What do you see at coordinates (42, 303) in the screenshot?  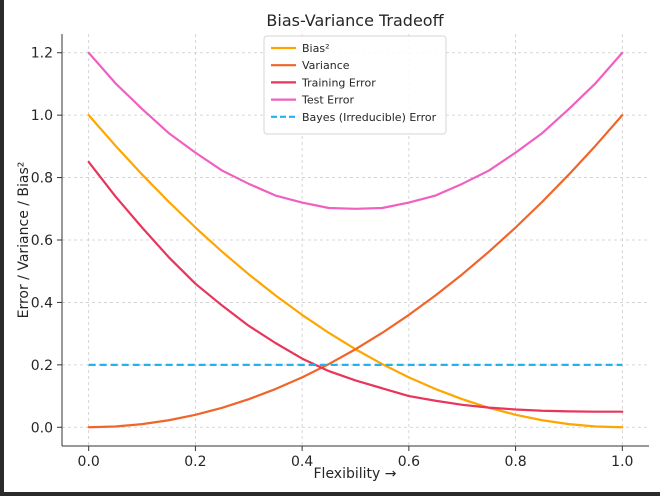 I see `y-tick-label: 0.4` at bounding box center [42, 303].